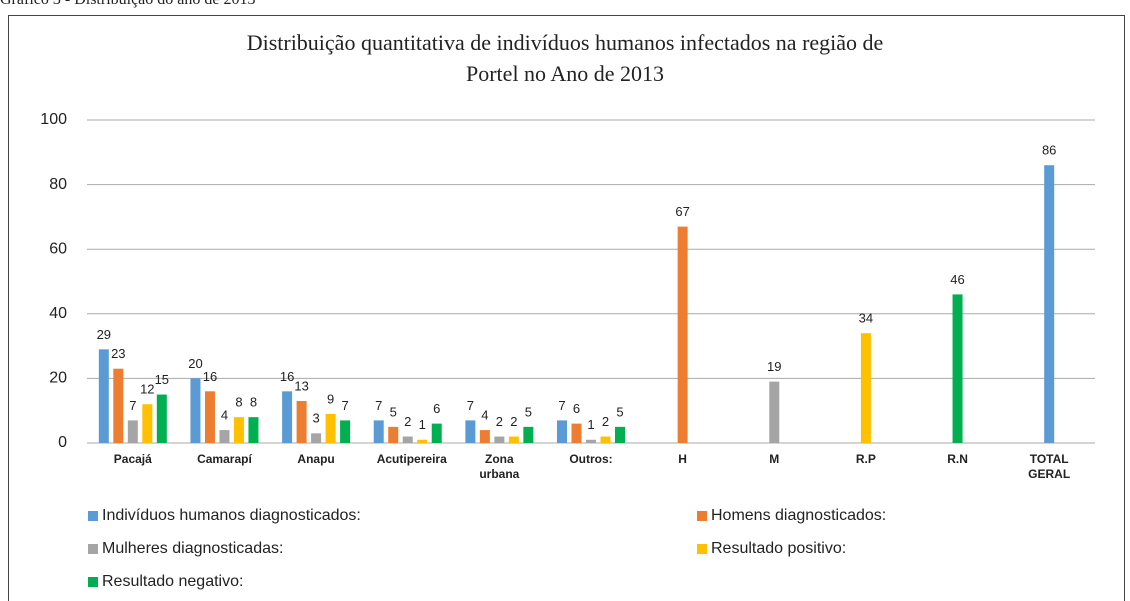 The width and height of the screenshot is (1130, 601). I want to click on data-label: 86, so click(1049, 150).